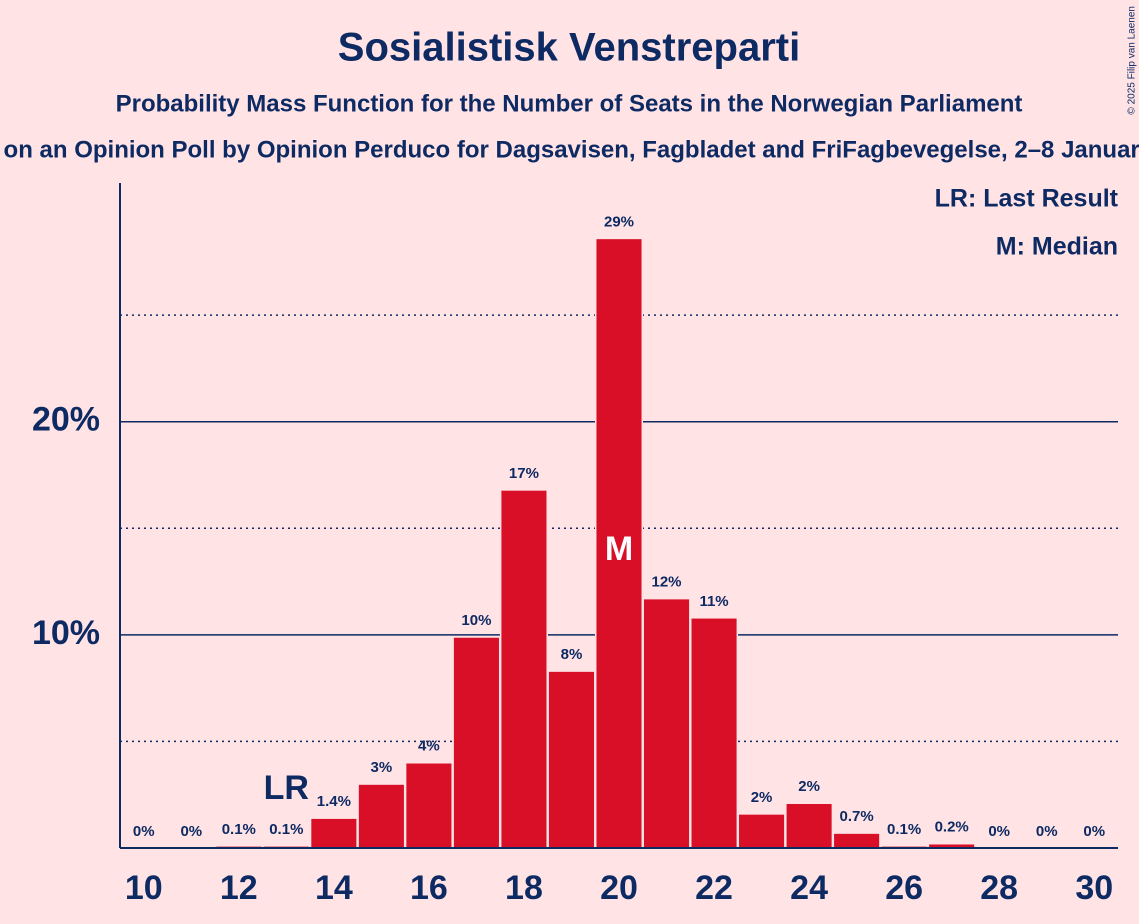 Image resolution: width=1139 pixels, height=924 pixels. What do you see at coordinates (334, 888) in the screenshot?
I see `x-tick-label: 14` at bounding box center [334, 888].